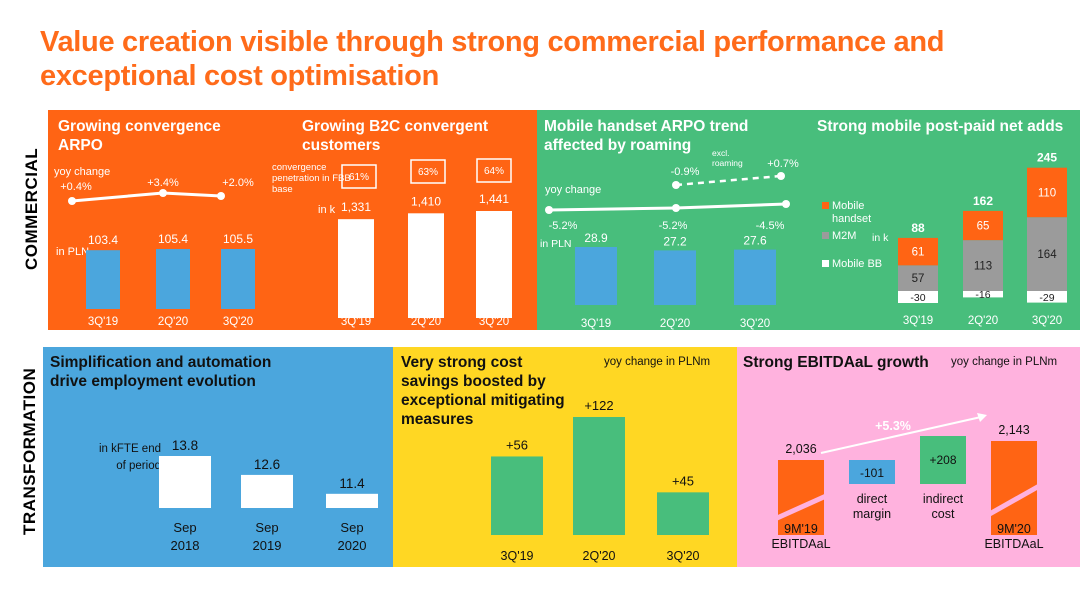  What do you see at coordinates (238, 183) in the screenshot?
I see `arpo-yoy-label: +2.0%` at bounding box center [238, 183].